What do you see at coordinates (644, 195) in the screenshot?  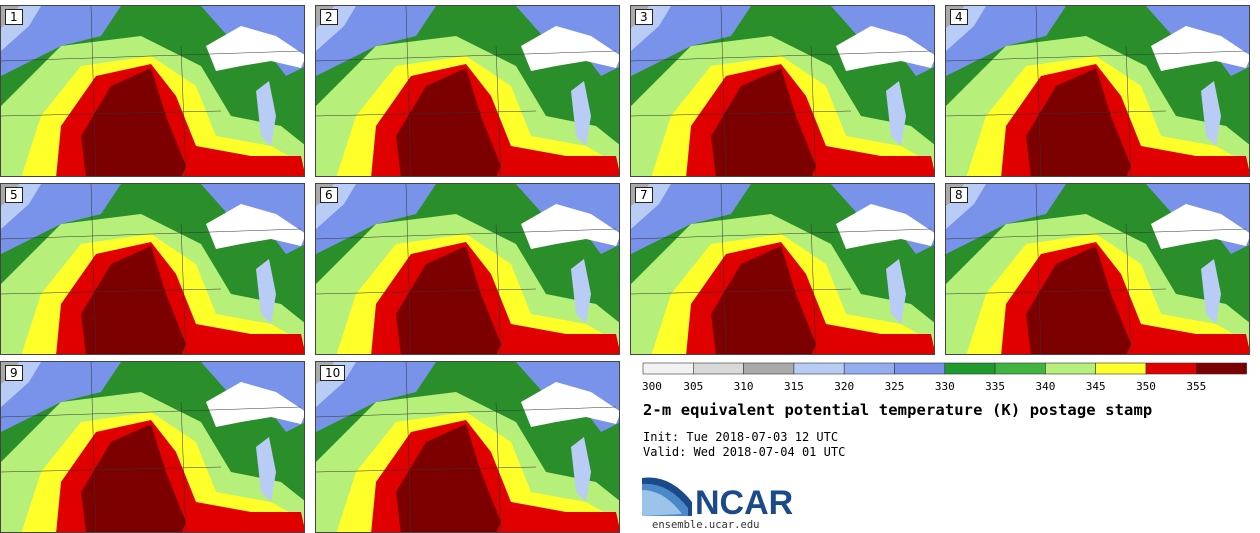 I see `member-number-label: 7` at bounding box center [644, 195].